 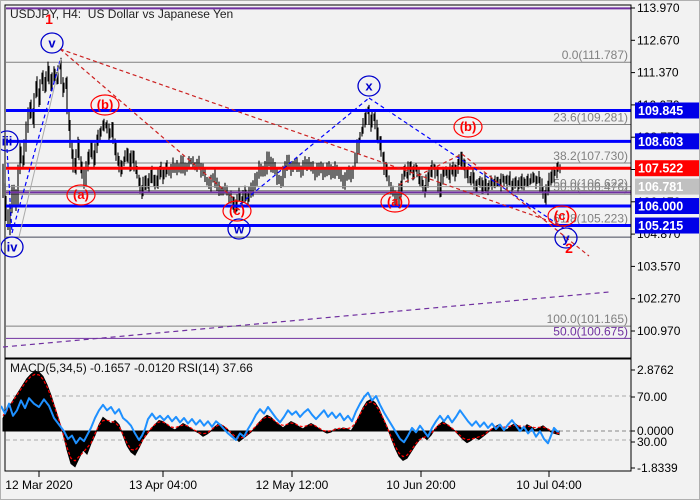 I want to click on fib-level-label: 100.0(101.165), so click(x=587, y=319).